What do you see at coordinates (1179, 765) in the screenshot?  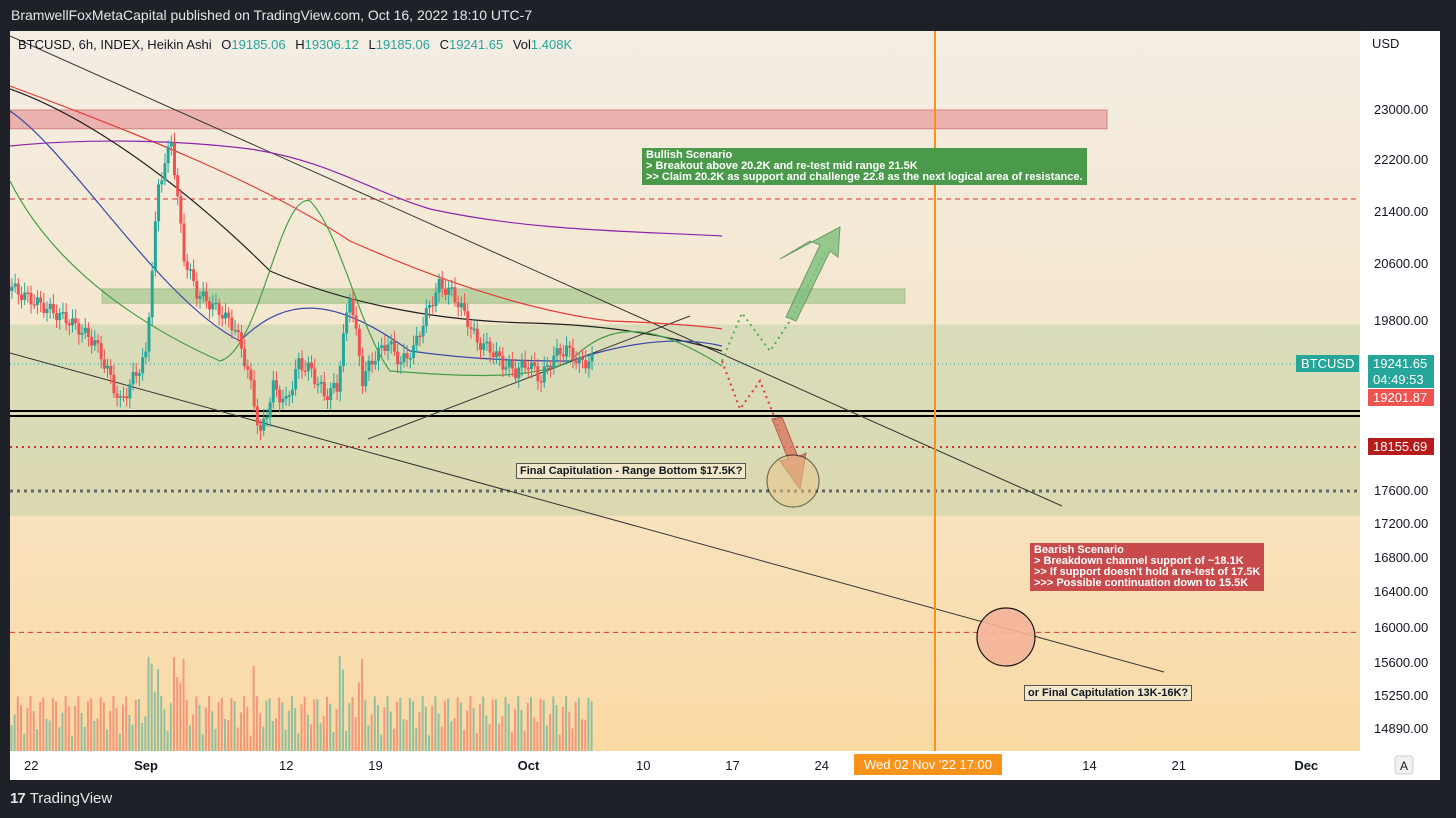 I see `time-tick-label: 21` at bounding box center [1179, 765].